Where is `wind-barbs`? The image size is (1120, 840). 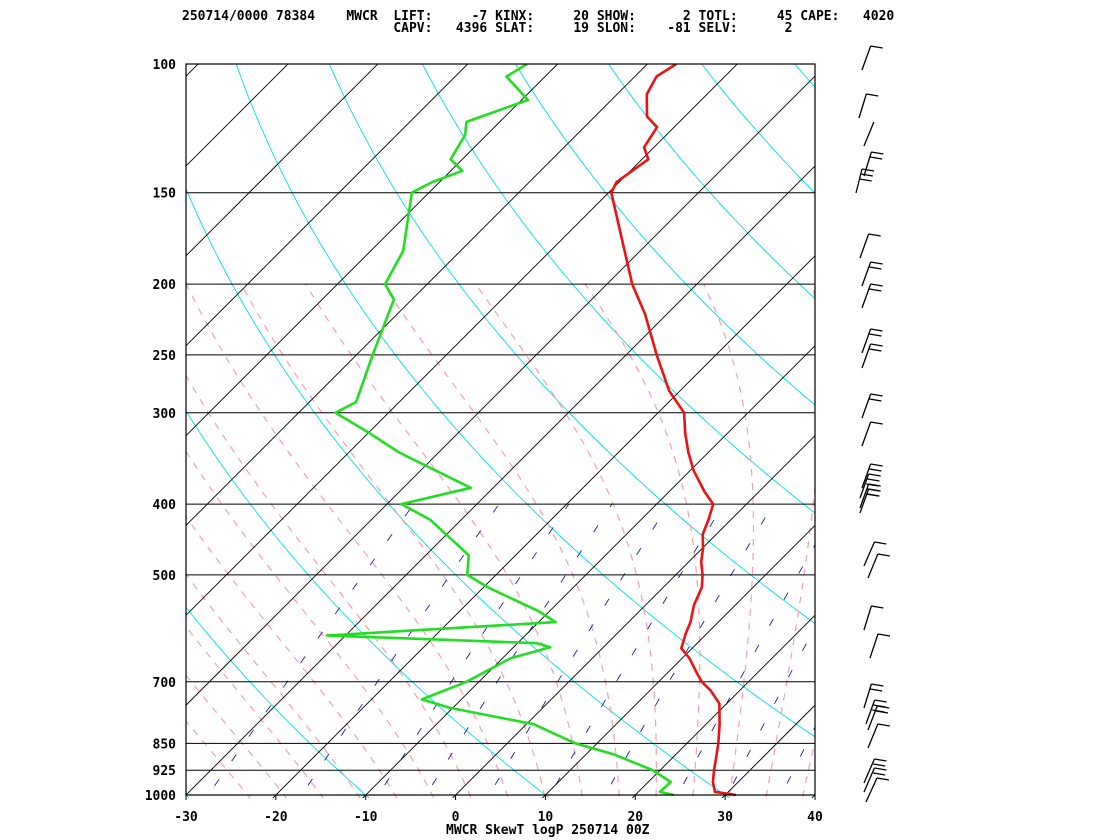
wind-barbs is located at coordinates (873, 424).